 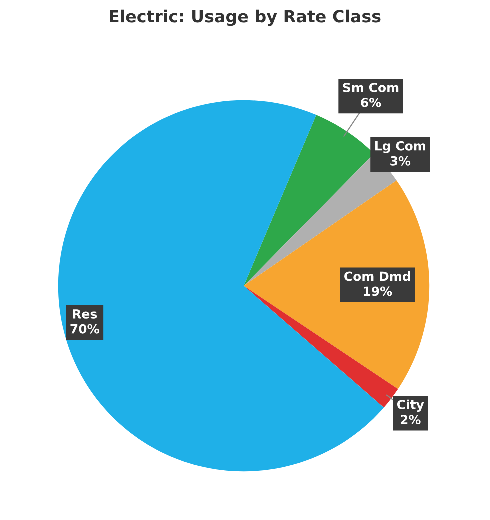 I want to click on data-label: 2%, so click(x=410, y=420).